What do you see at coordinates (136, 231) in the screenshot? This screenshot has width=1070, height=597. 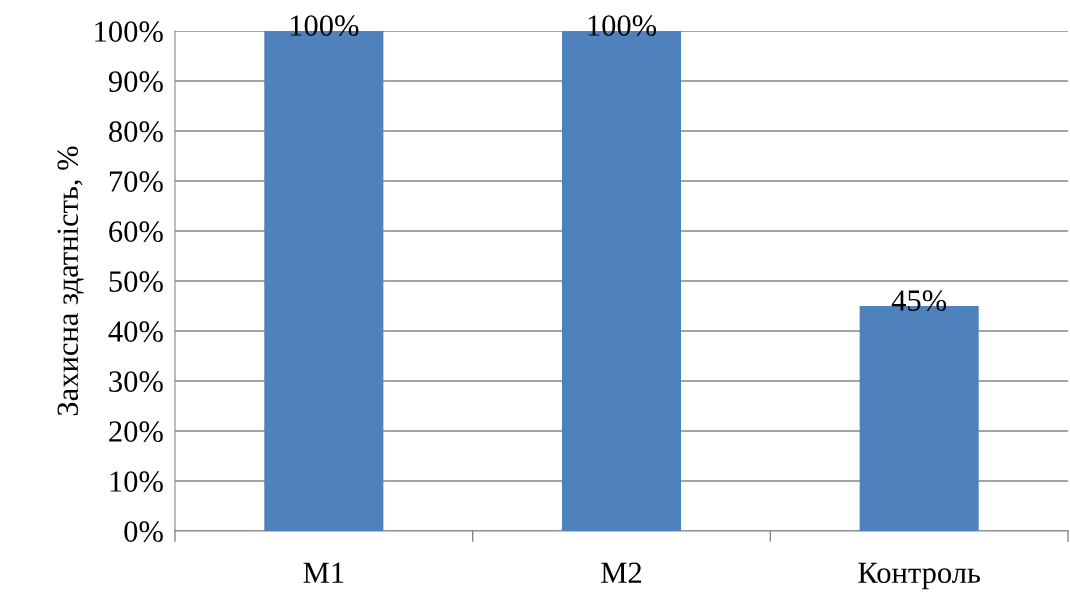 I see `y-tick-label: 60%` at bounding box center [136, 231].